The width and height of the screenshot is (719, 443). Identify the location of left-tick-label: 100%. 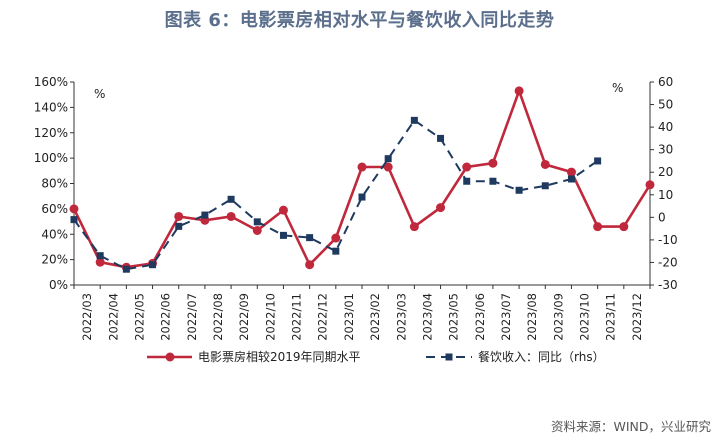
(51, 158).